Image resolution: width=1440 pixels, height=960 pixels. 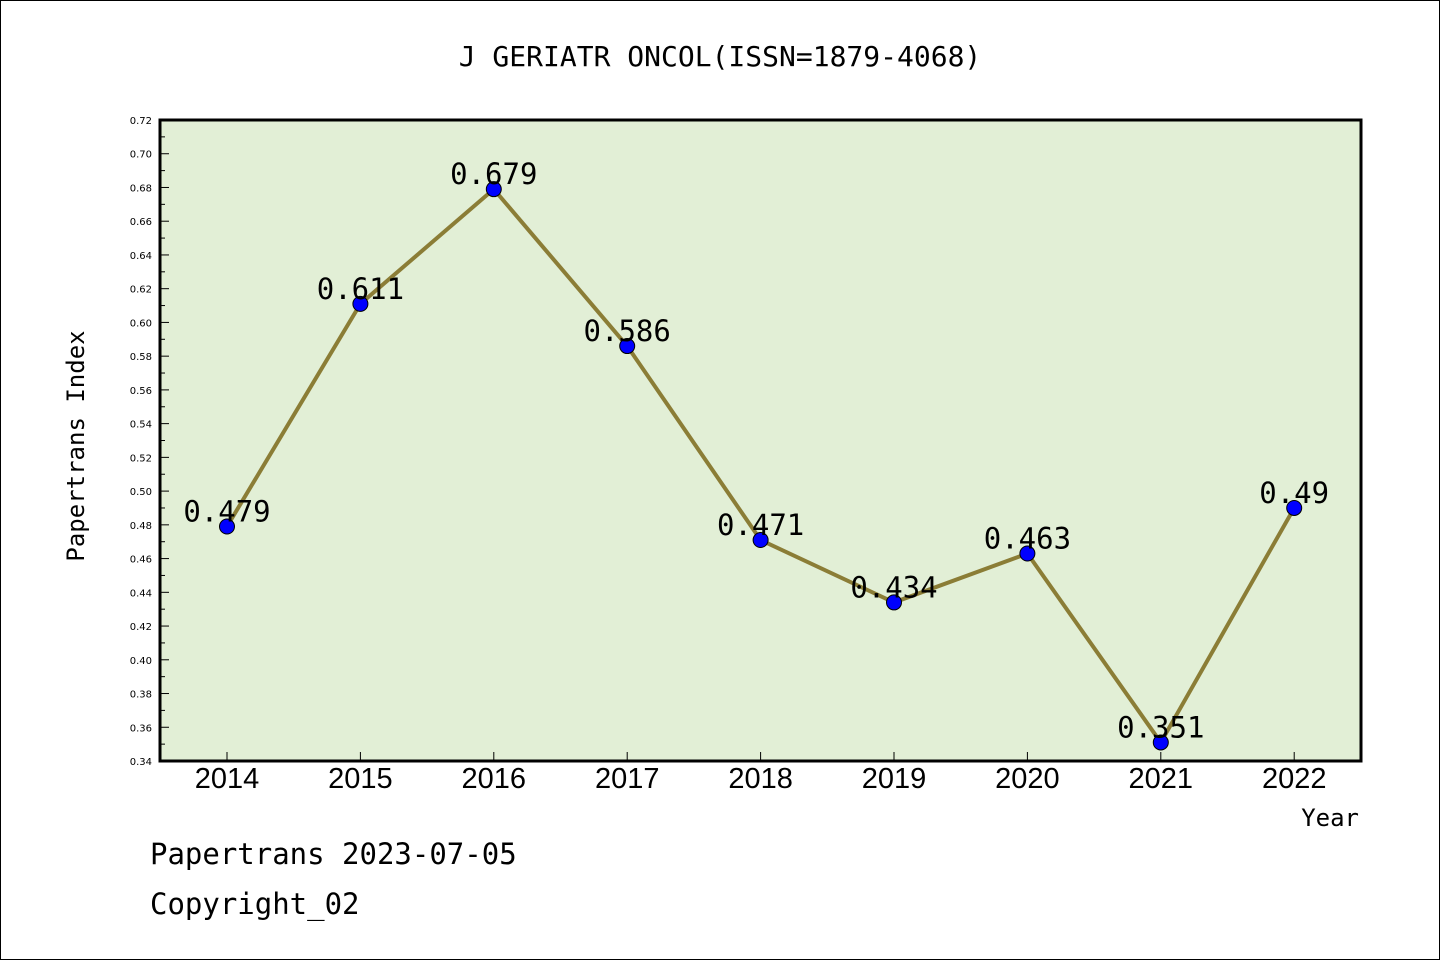 I want to click on data-label: 0.611, so click(x=360, y=289).